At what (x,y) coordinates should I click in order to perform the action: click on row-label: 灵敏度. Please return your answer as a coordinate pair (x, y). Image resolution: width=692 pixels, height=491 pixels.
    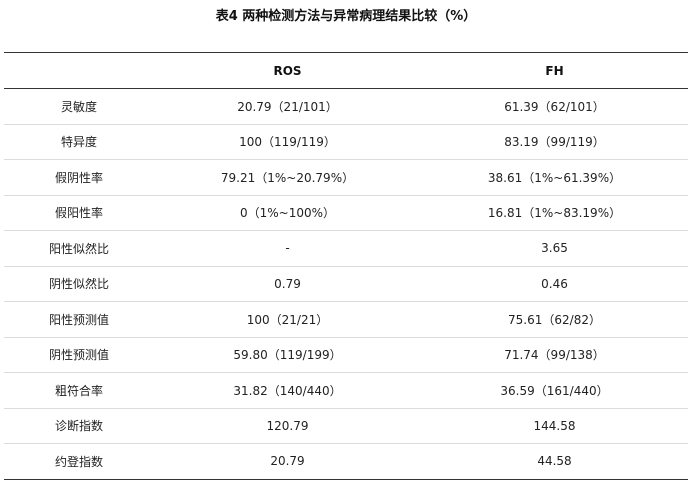
    Looking at the image, I should click on (79, 106).